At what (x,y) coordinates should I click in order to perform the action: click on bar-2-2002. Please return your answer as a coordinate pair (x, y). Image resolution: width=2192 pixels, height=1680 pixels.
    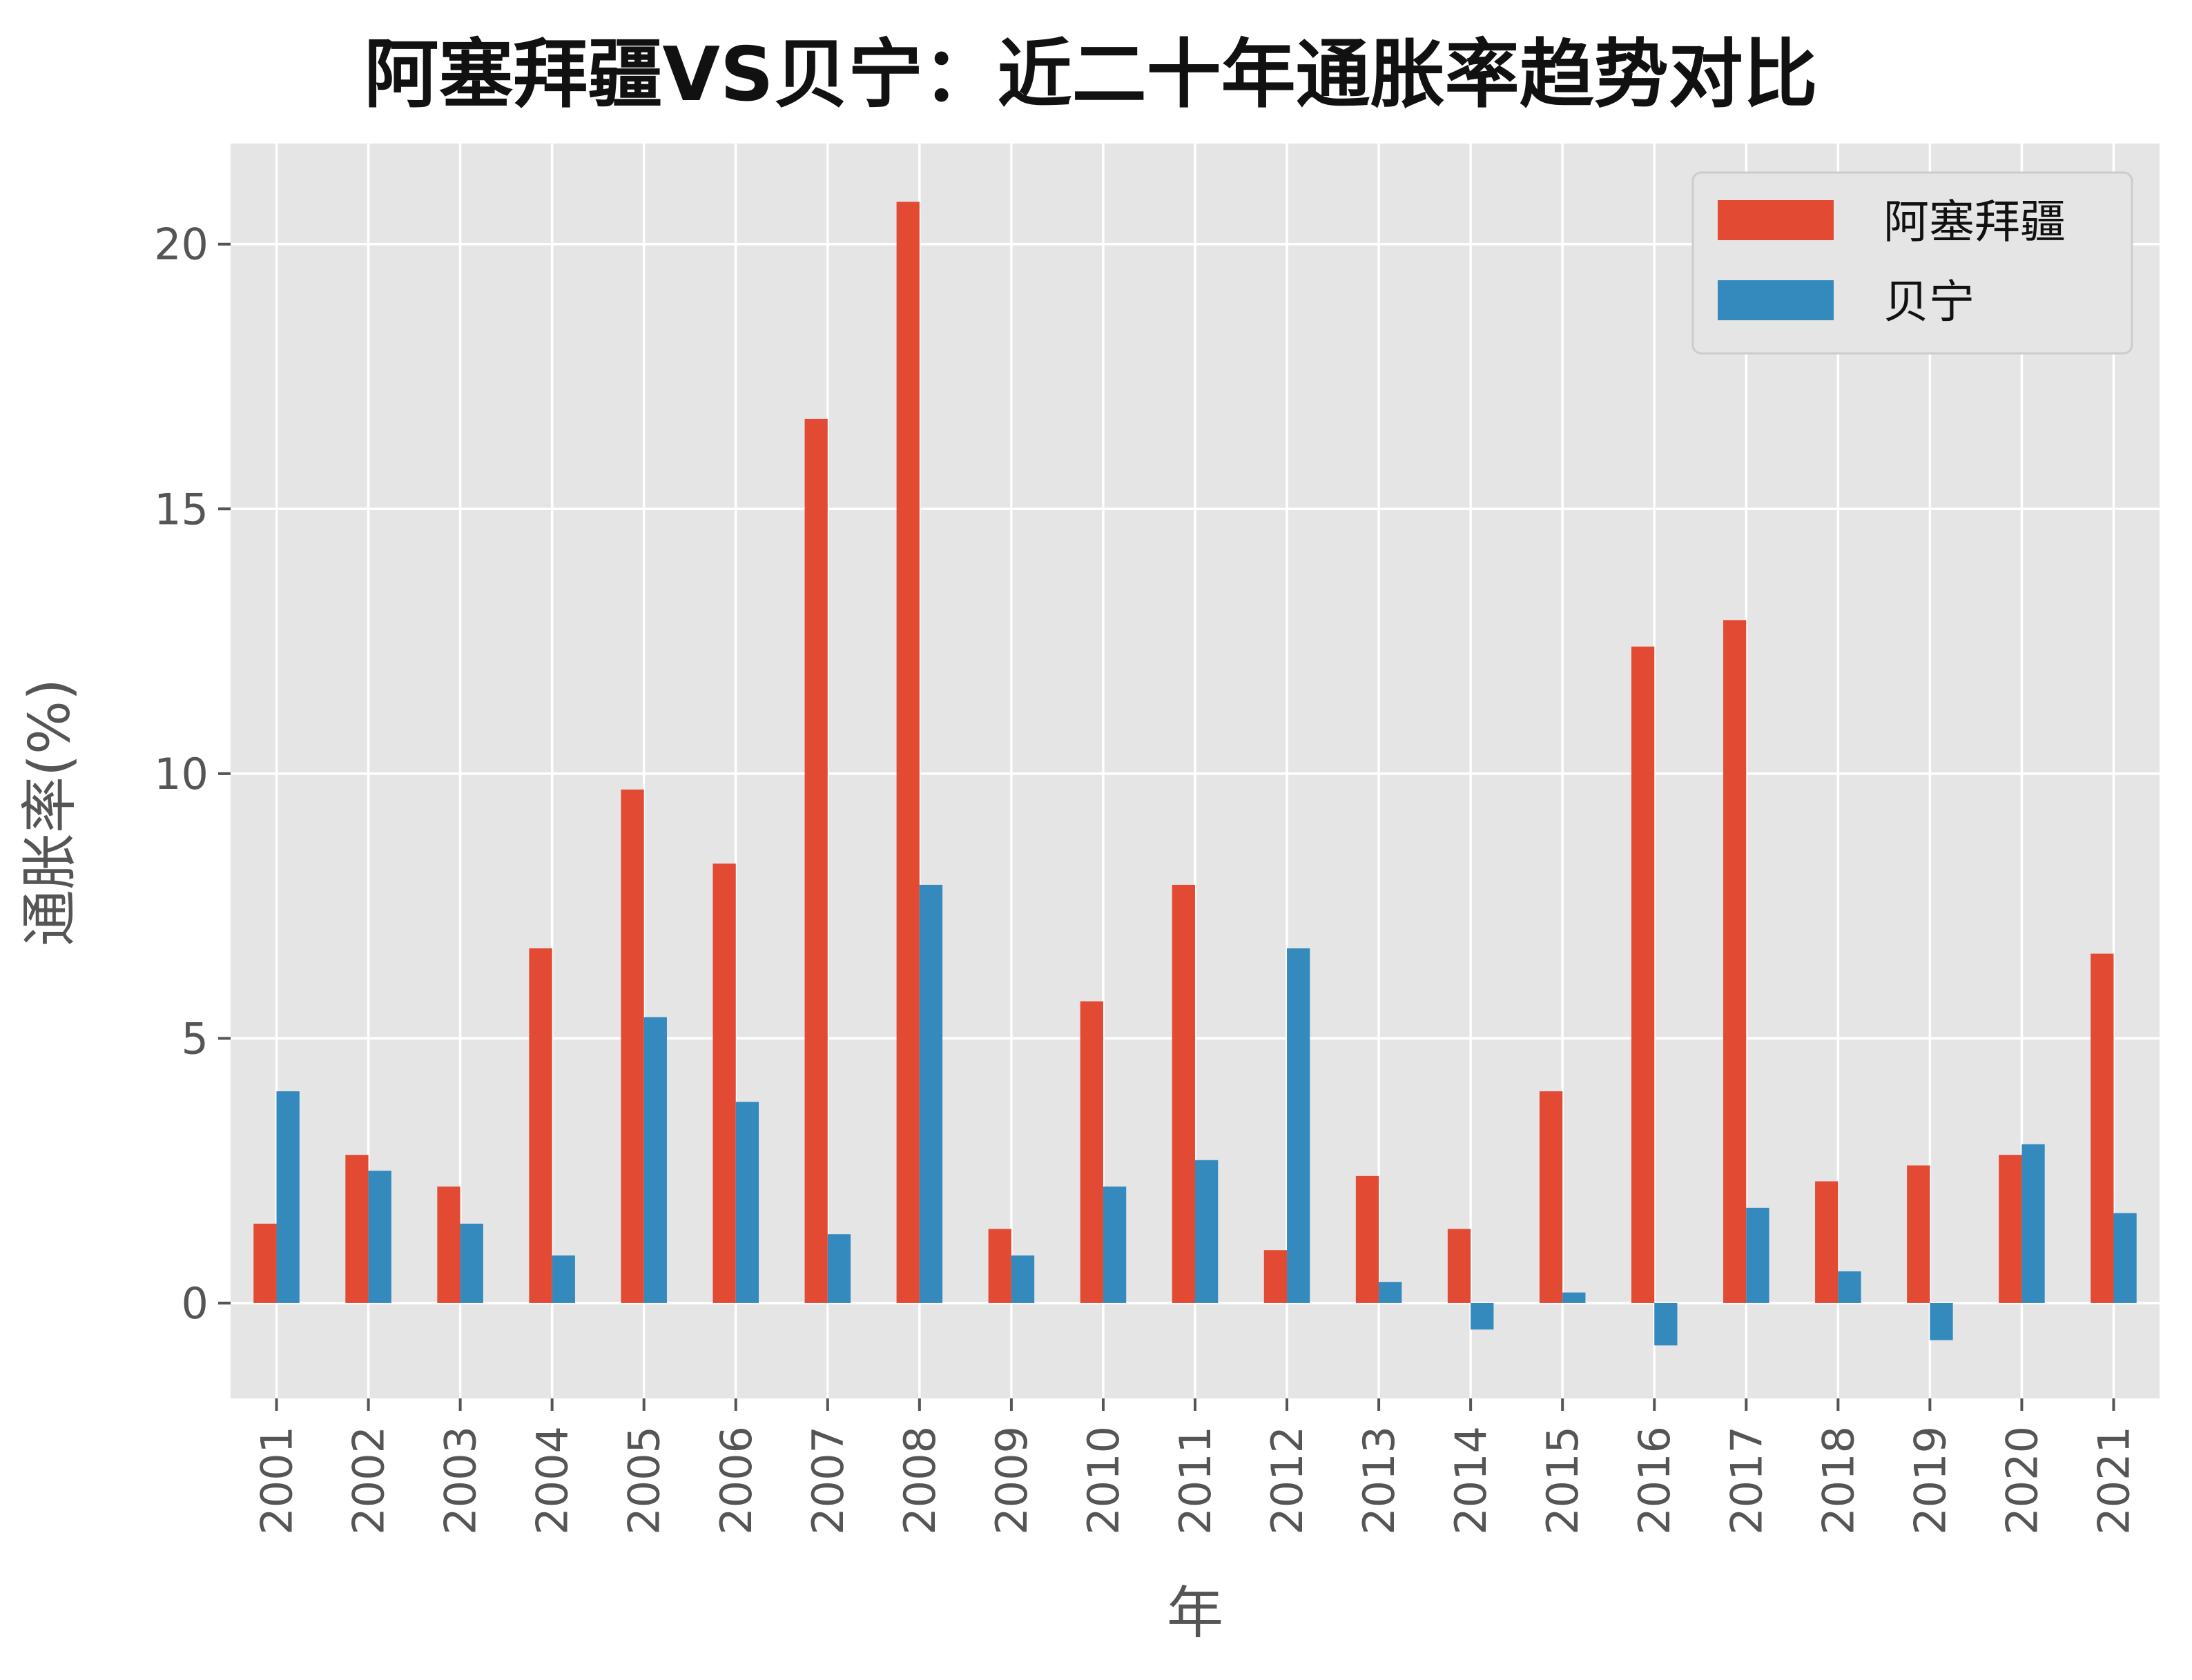
    Looking at the image, I should click on (380, 1237).